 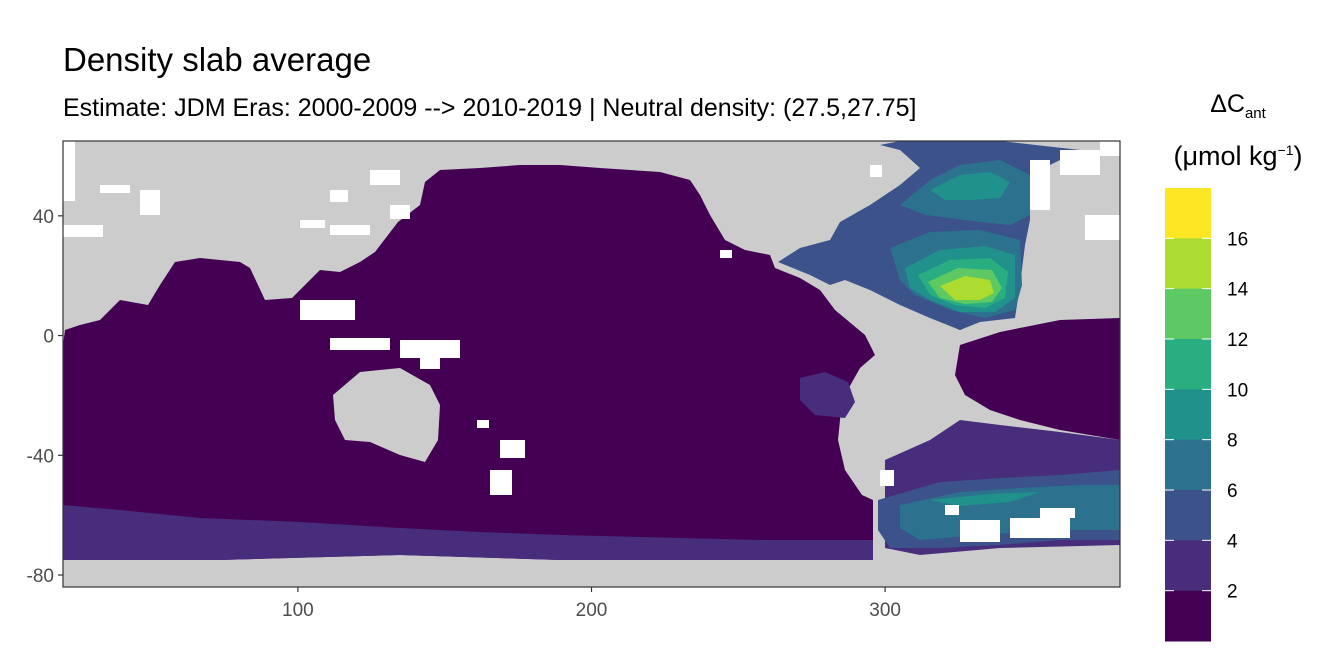 I want to click on legend-unit-close: ), so click(x=1298, y=156).